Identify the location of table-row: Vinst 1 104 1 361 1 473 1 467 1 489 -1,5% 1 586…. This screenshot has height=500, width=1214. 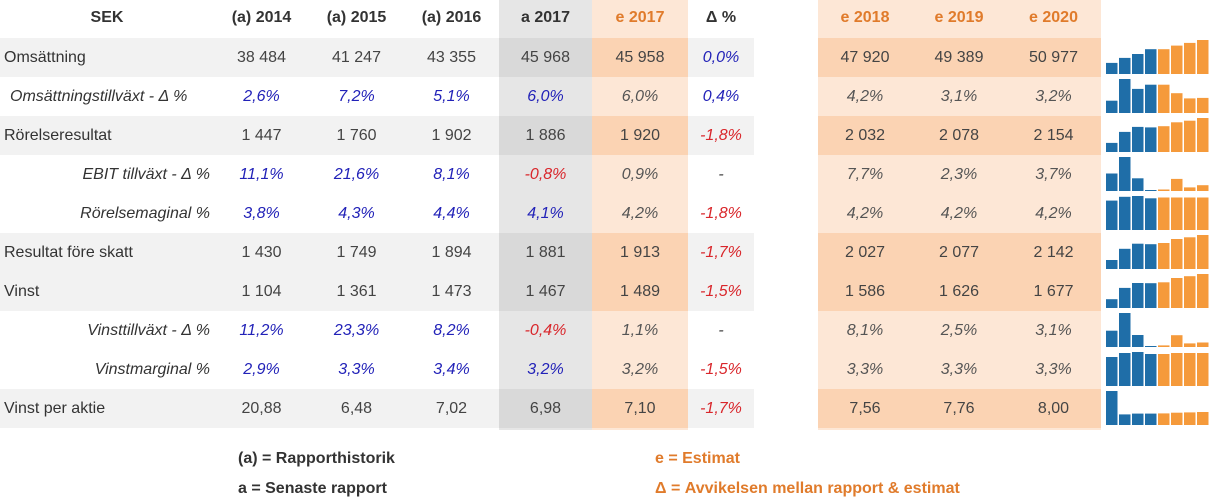
(607, 291).